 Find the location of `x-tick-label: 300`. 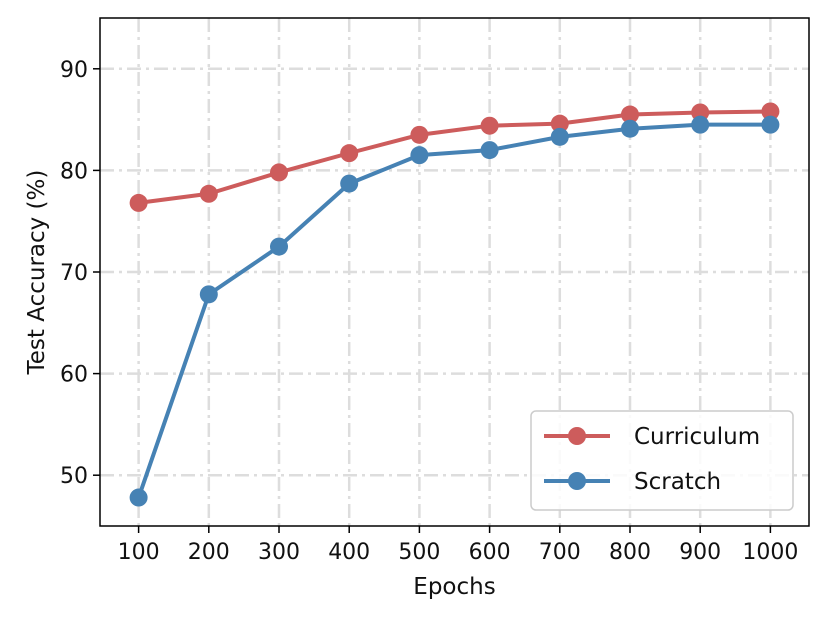

x-tick-label: 300 is located at coordinates (279, 552).